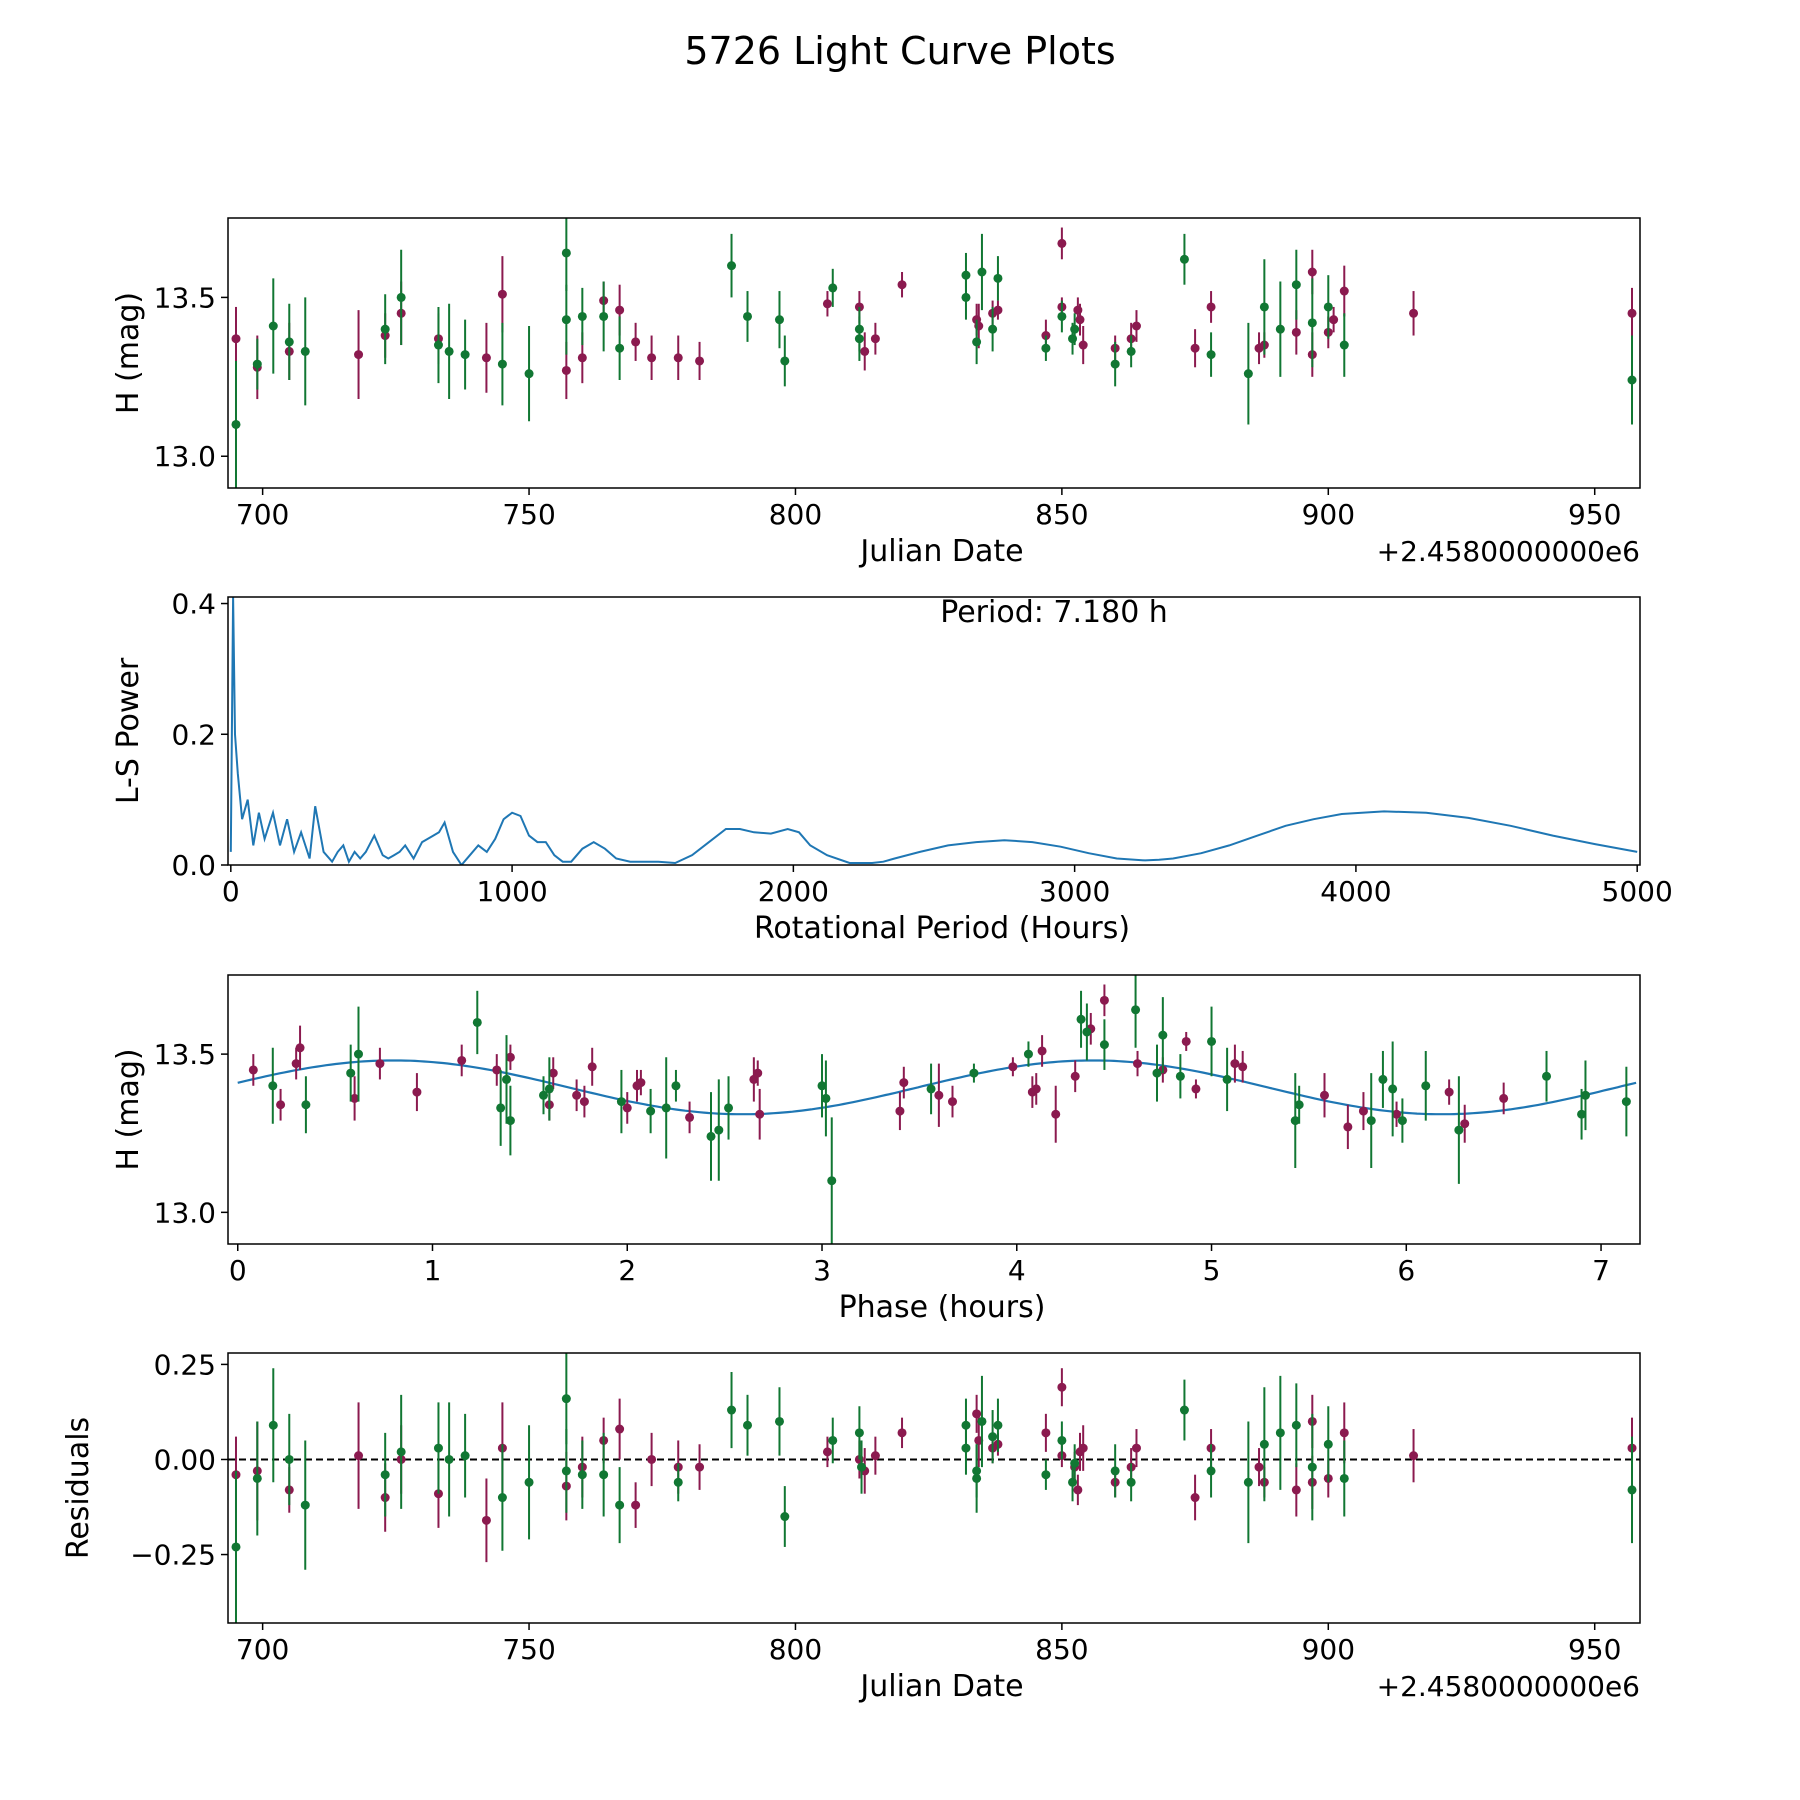 This screenshot has height=1800, width=1800. I want to click on x-tick-label: 900, so click(1328, 1649).